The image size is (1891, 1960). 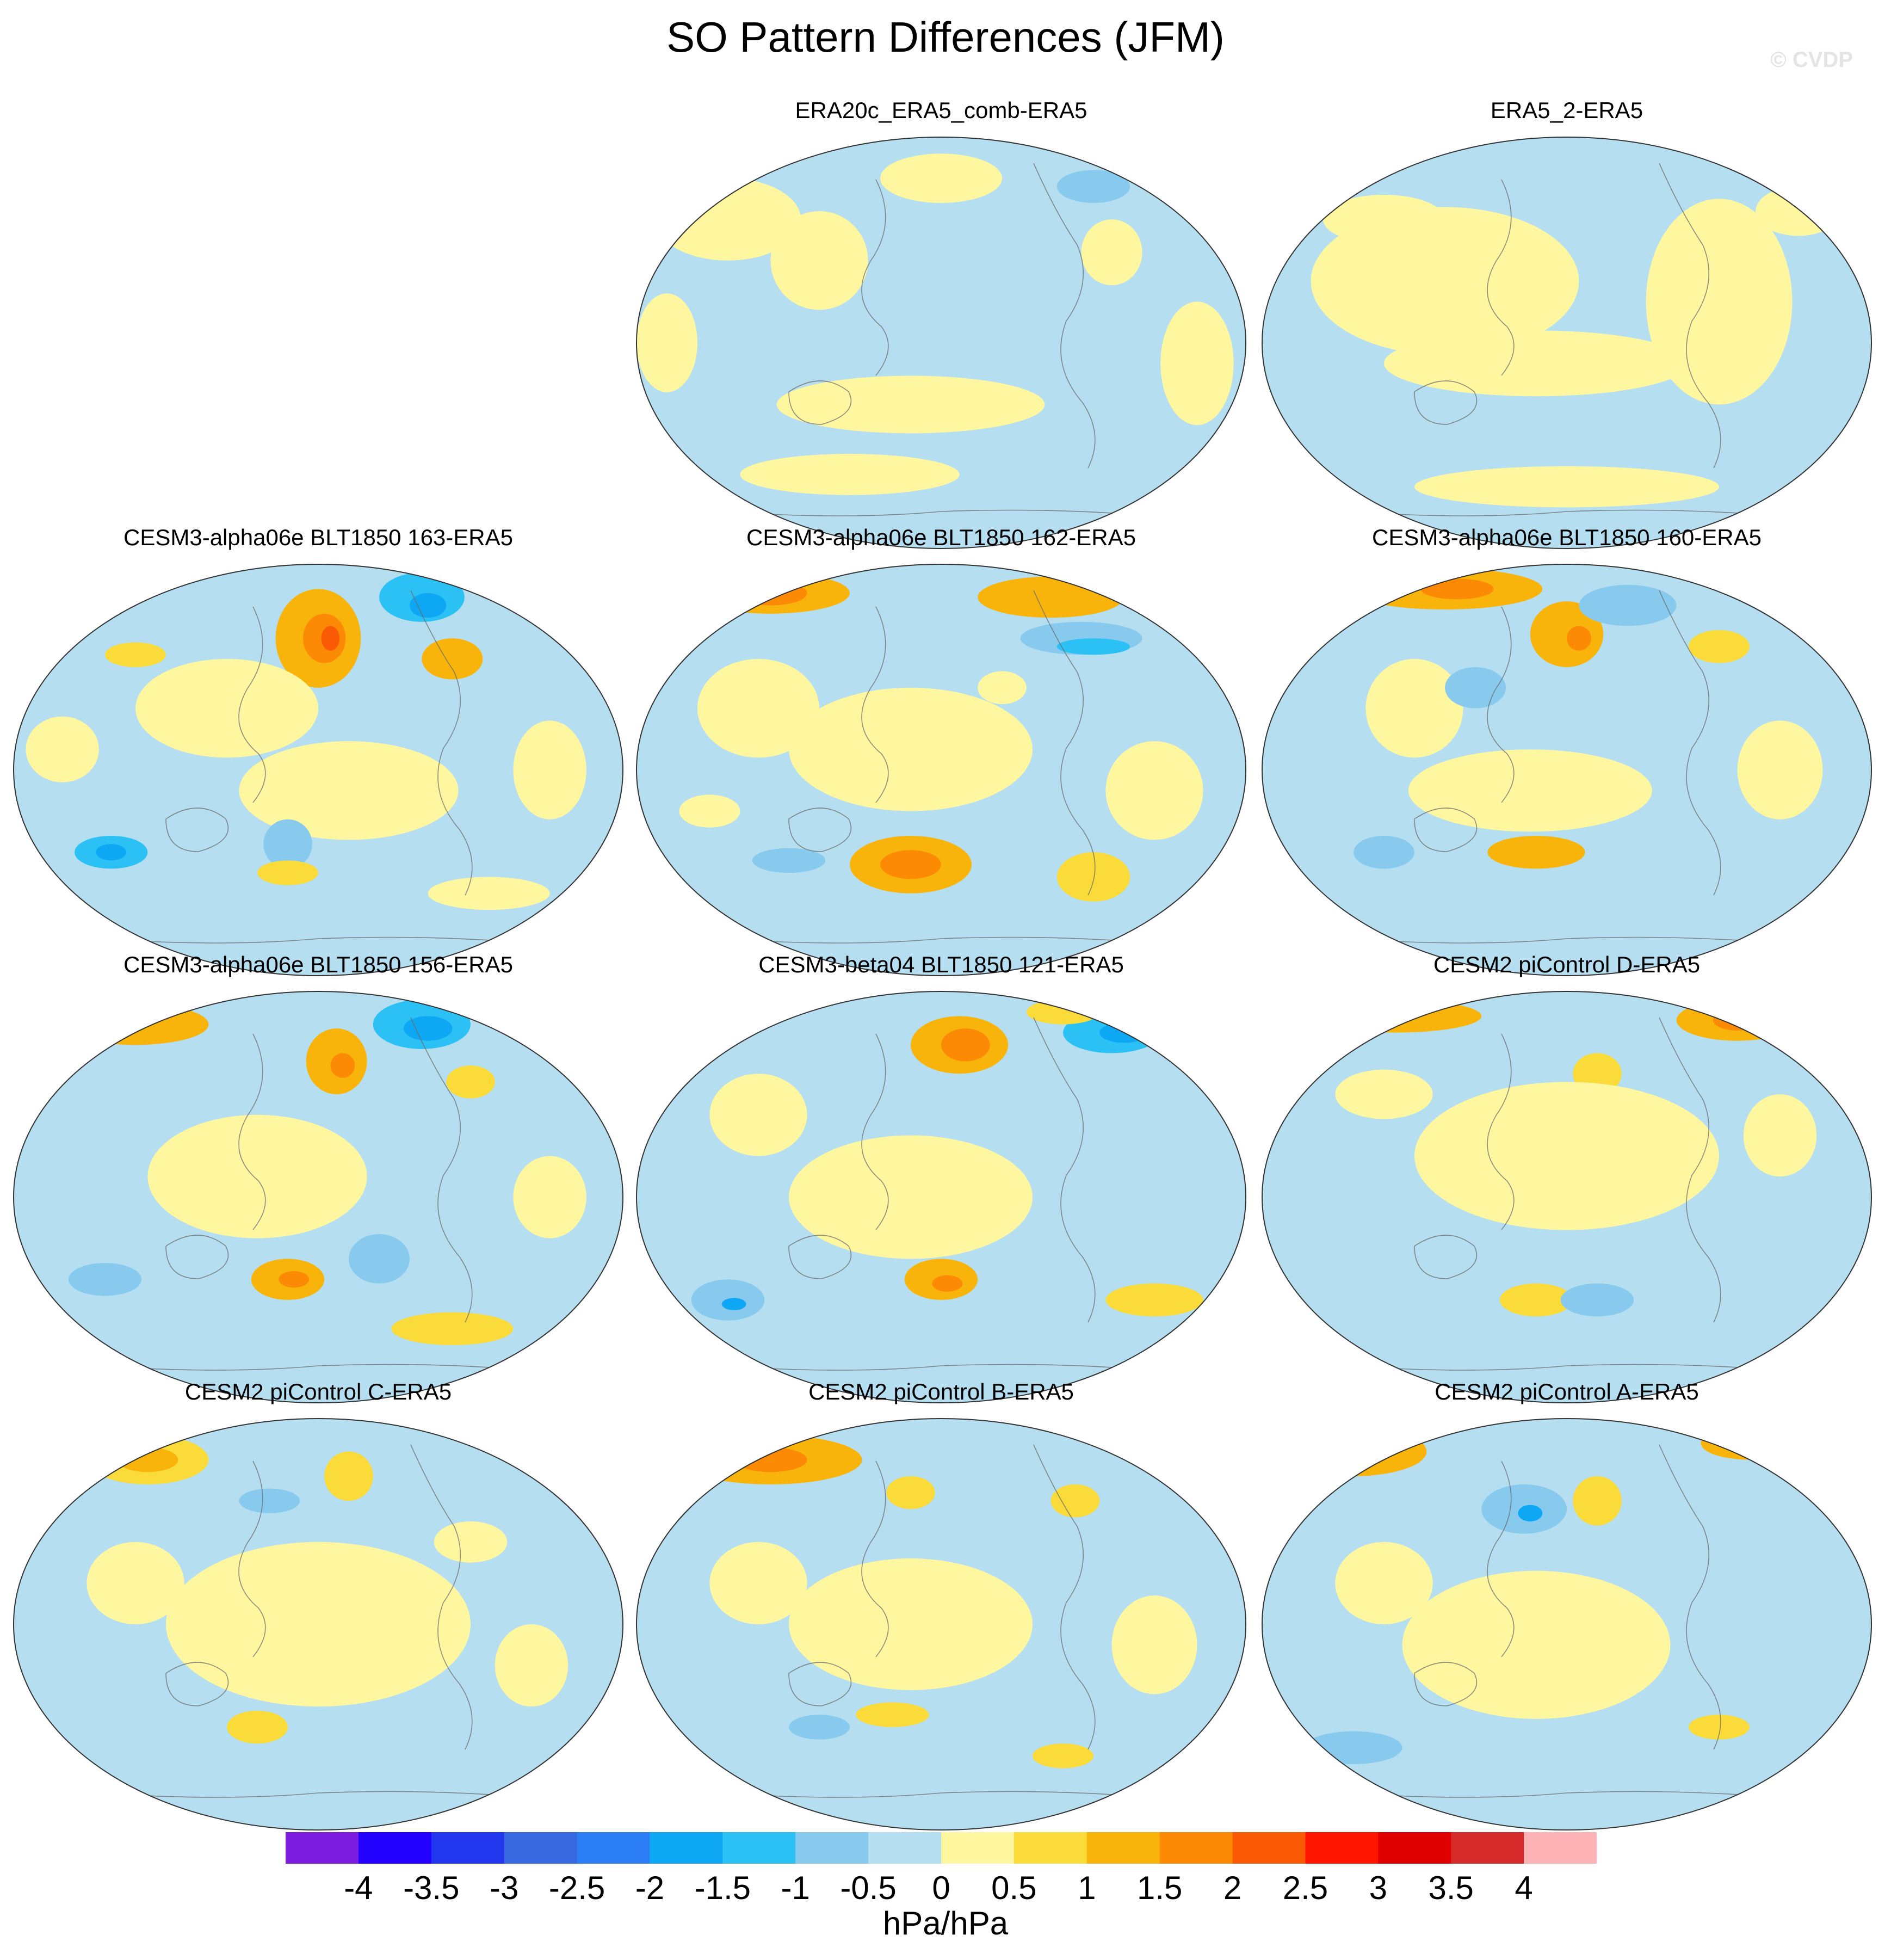 What do you see at coordinates (1378, 1888) in the screenshot?
I see `colorbar-tick-label: 3` at bounding box center [1378, 1888].